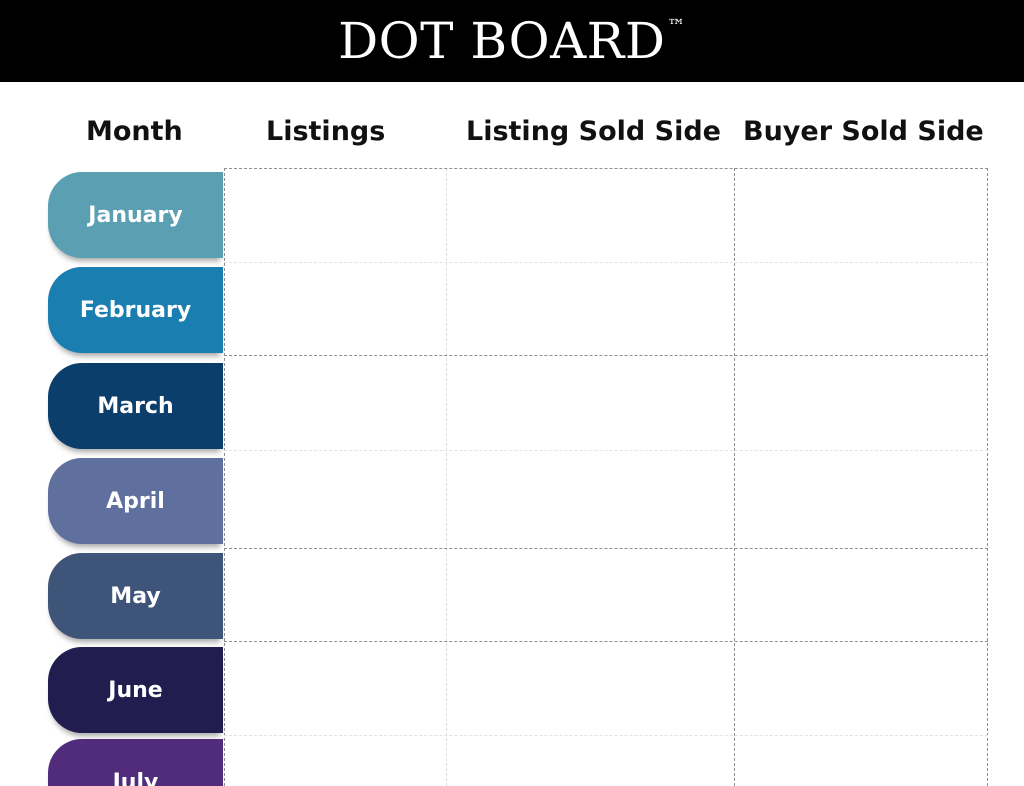 The image size is (1024, 786). I want to click on month-label: May, so click(135, 596).